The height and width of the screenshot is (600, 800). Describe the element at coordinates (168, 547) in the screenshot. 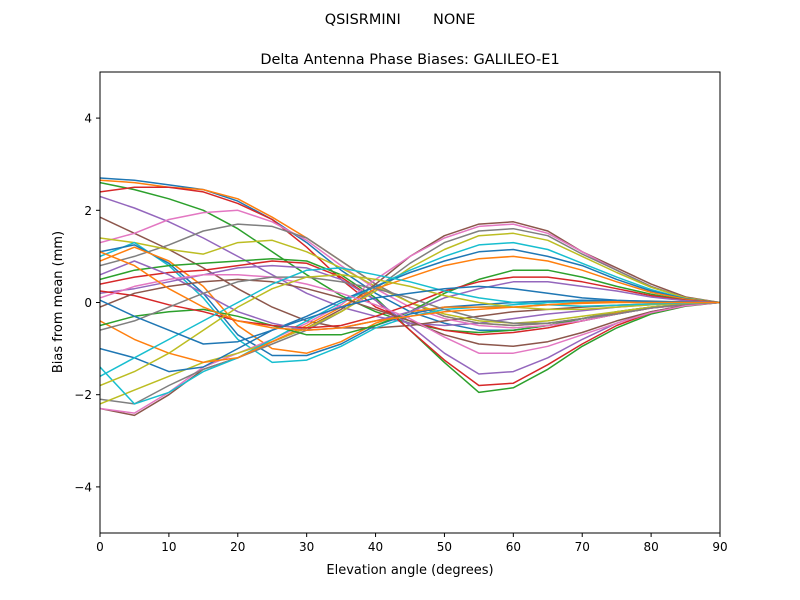

I see `x-tick-label: 10` at that location.